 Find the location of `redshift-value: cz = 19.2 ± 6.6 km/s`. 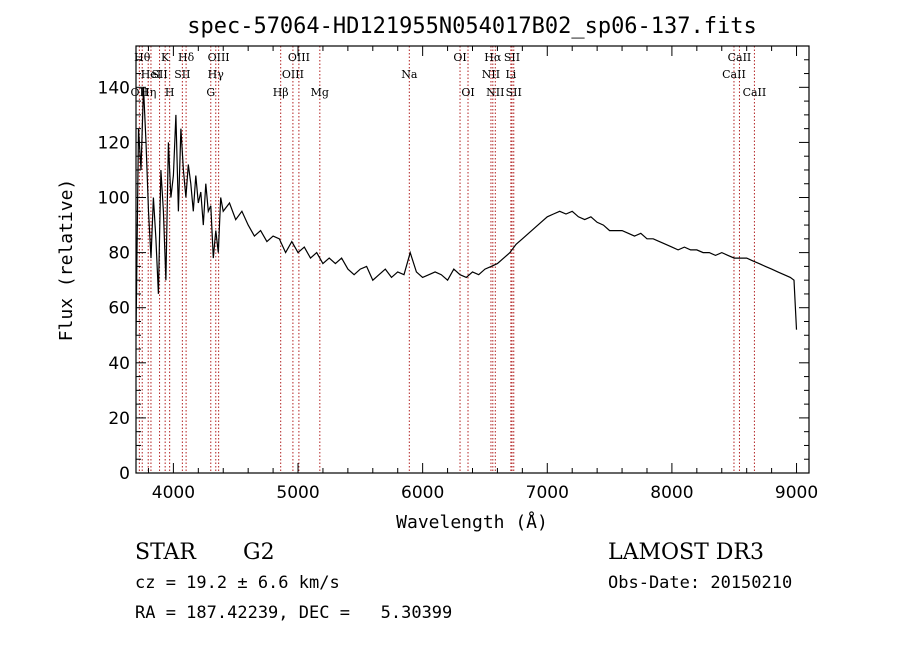

redshift-value: cz = 19.2 ± 6.6 km/s is located at coordinates (237, 583).